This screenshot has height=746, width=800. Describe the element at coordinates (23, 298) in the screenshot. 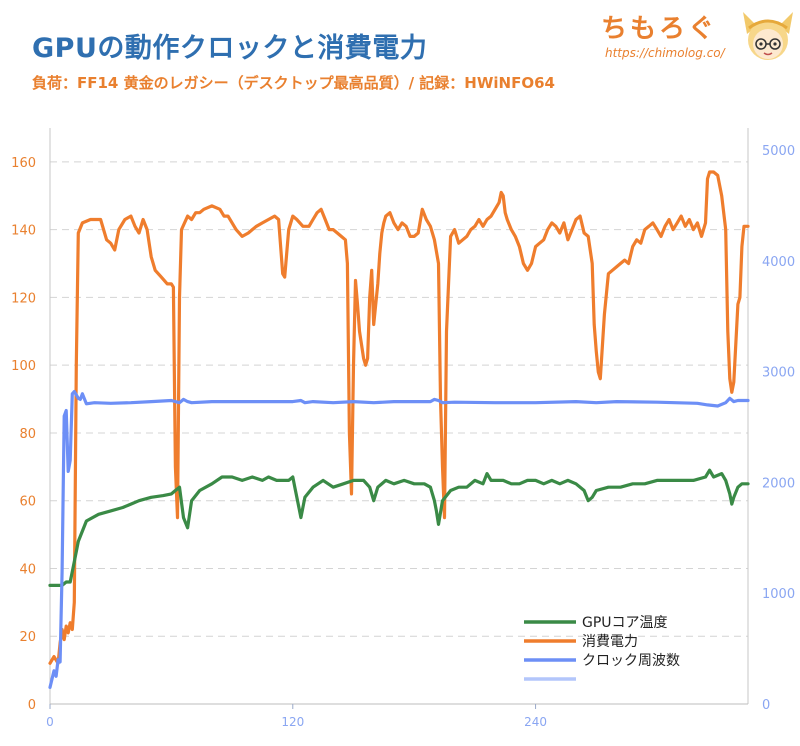

I see `y-left-tick-label: 120` at that location.